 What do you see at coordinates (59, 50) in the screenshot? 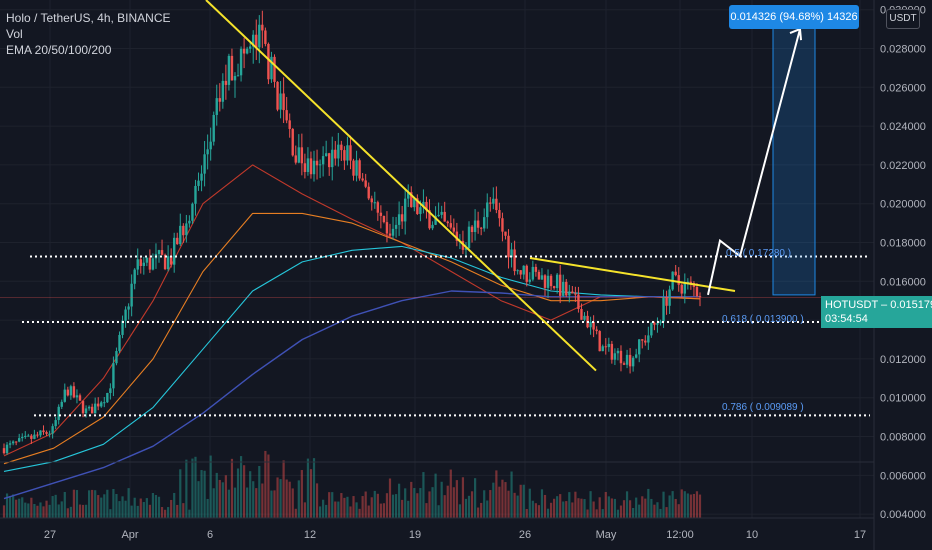
I see `ema-indicator-label: EMA 20/50/100/200` at bounding box center [59, 50].